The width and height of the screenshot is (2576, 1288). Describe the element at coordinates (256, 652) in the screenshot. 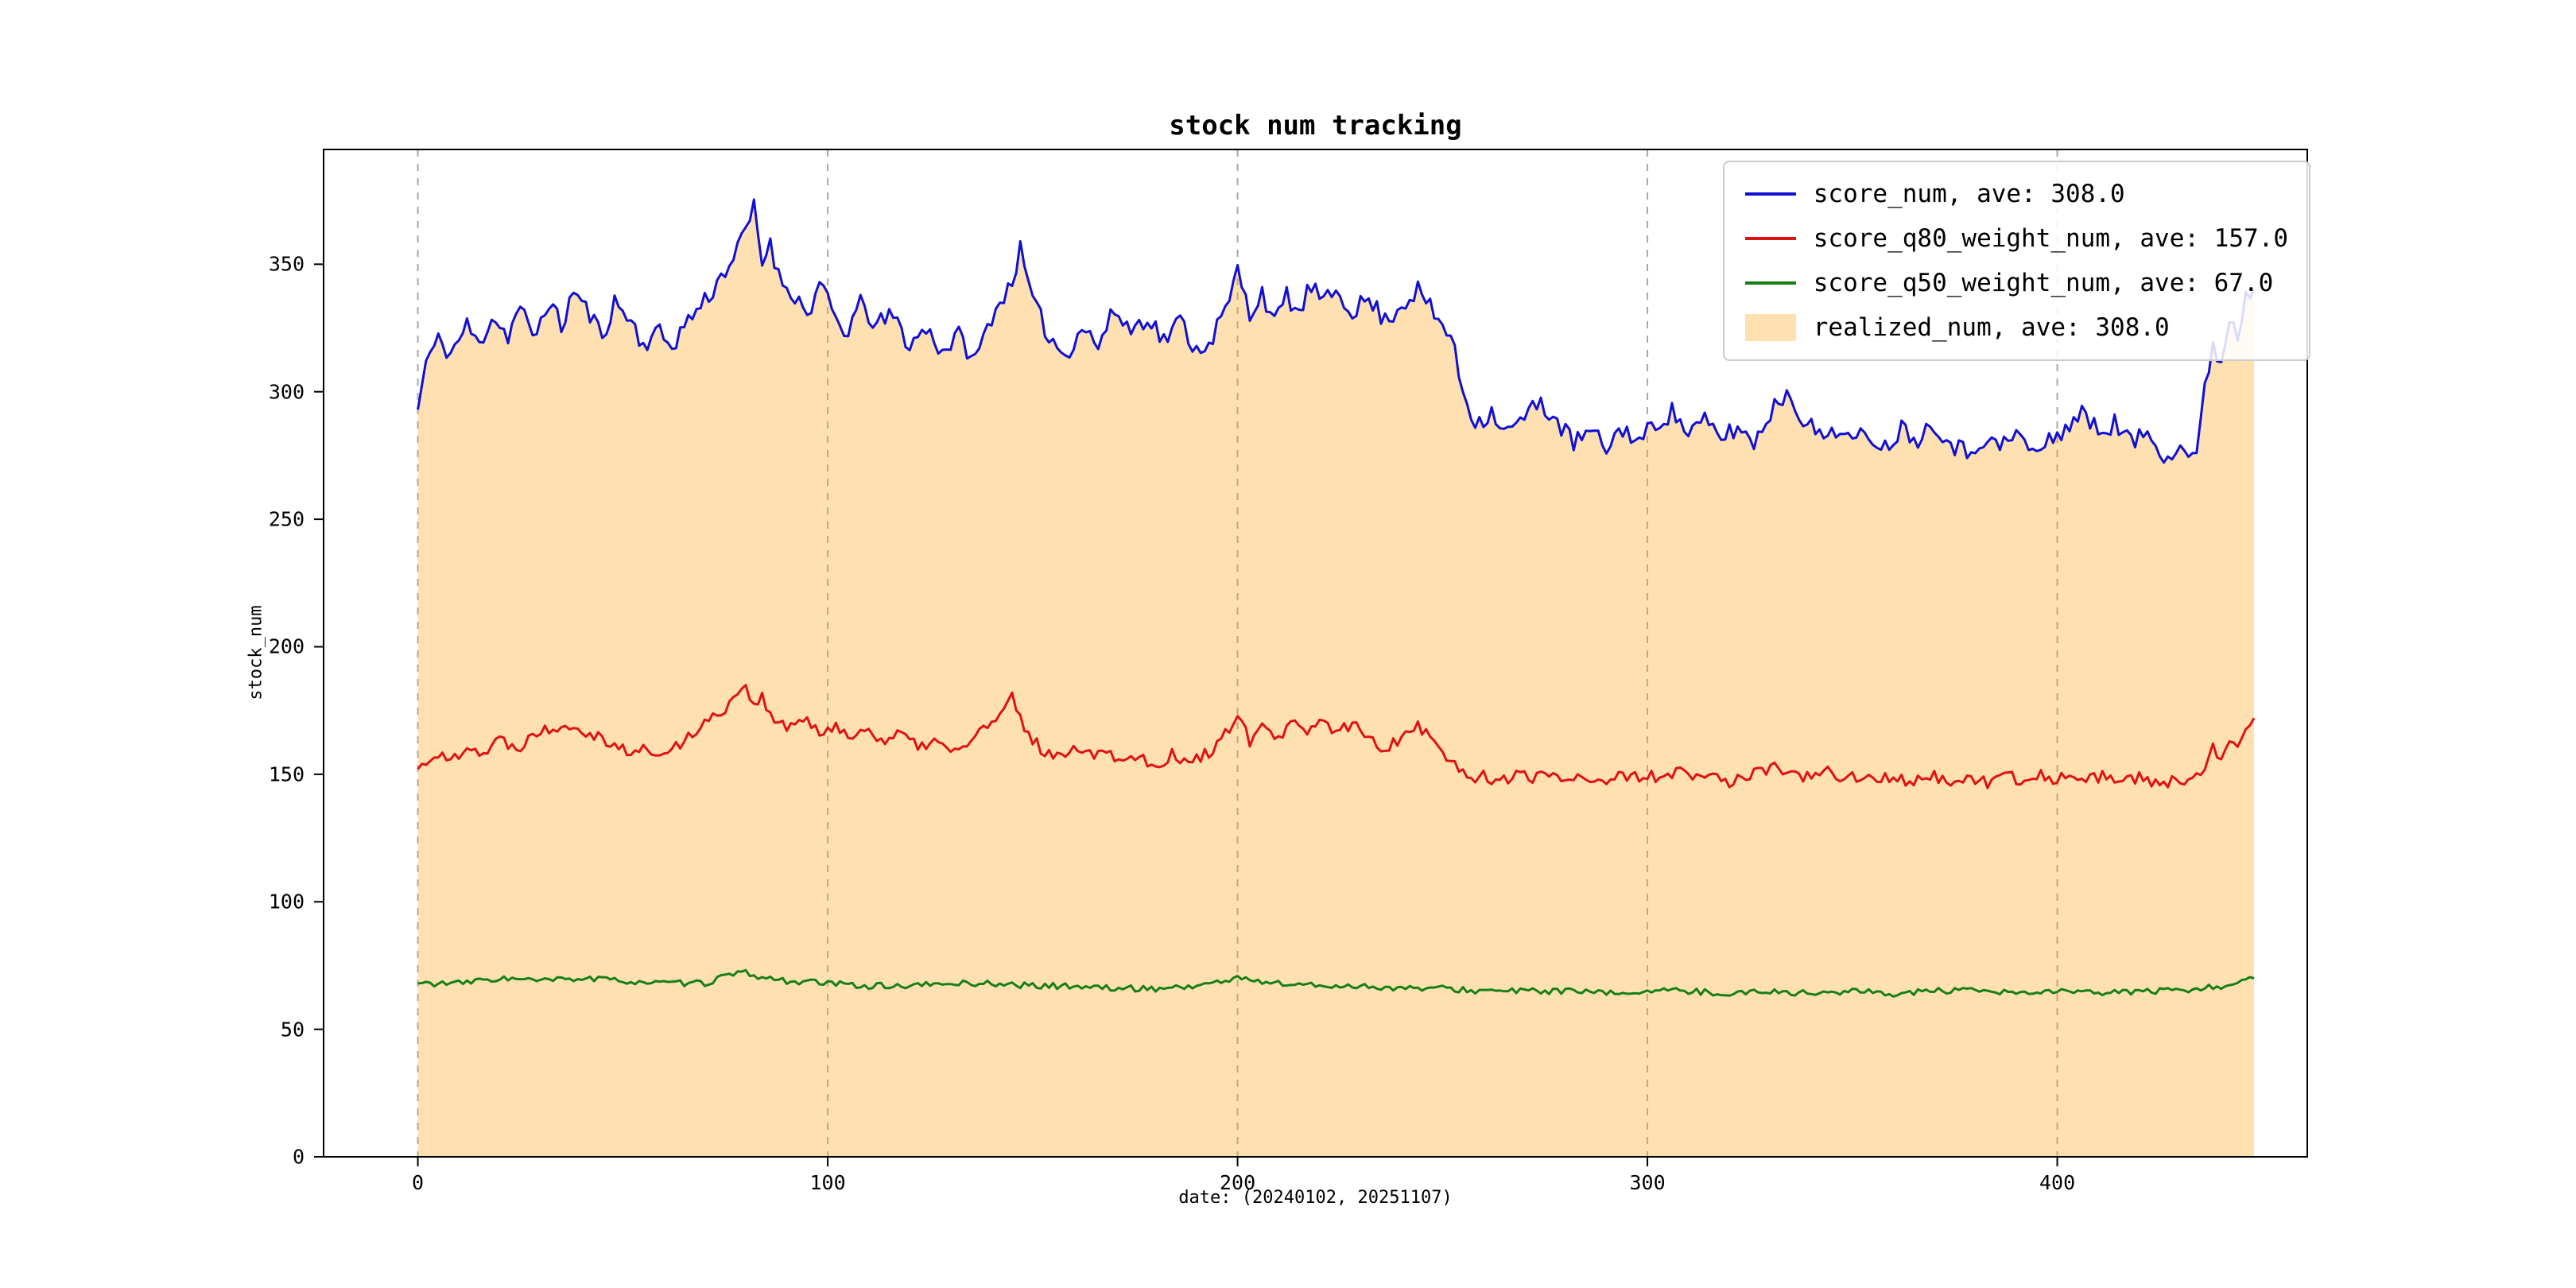

I see `y-axis-label: stock_num` at that location.